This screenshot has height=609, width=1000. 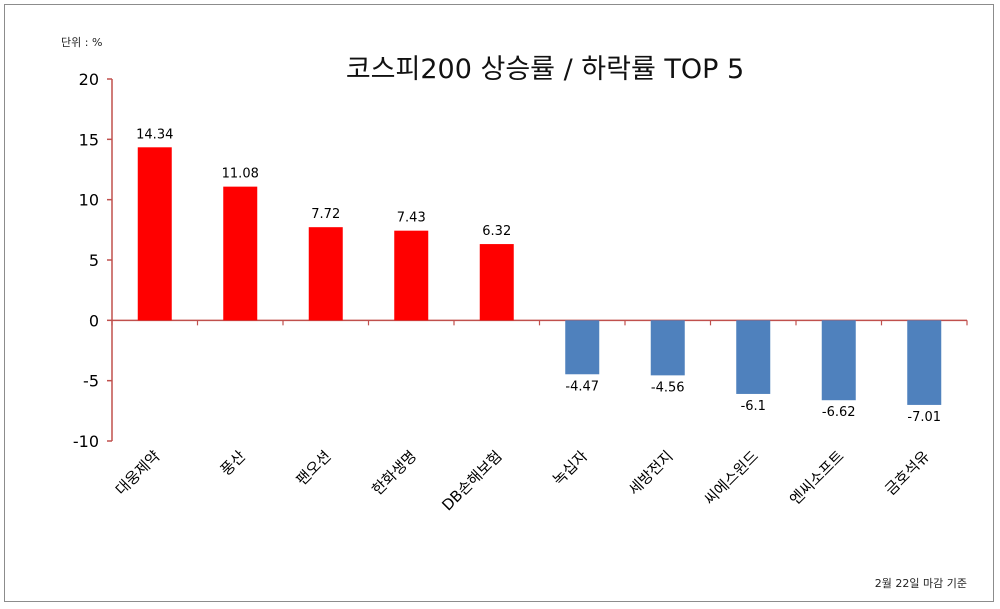 I want to click on data-label: 7.43, so click(x=411, y=218).